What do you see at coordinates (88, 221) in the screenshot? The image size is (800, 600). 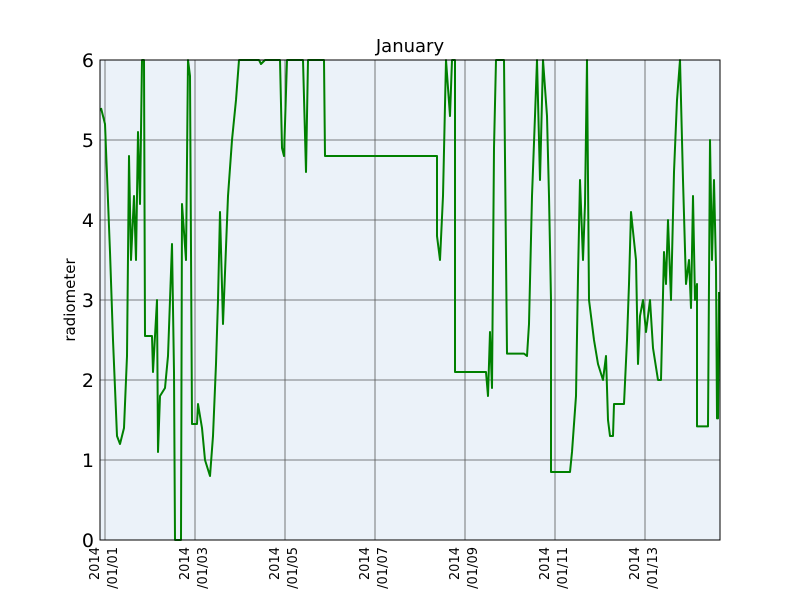 I see `y-tick-label: 4` at bounding box center [88, 221].